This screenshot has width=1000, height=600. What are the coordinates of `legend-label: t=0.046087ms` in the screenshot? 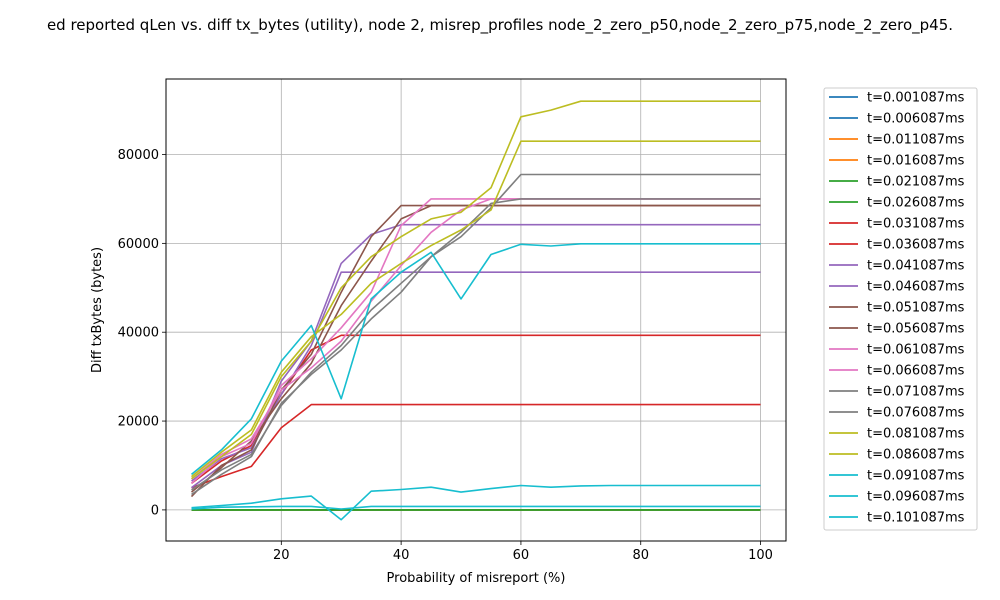 It's located at (916, 287).